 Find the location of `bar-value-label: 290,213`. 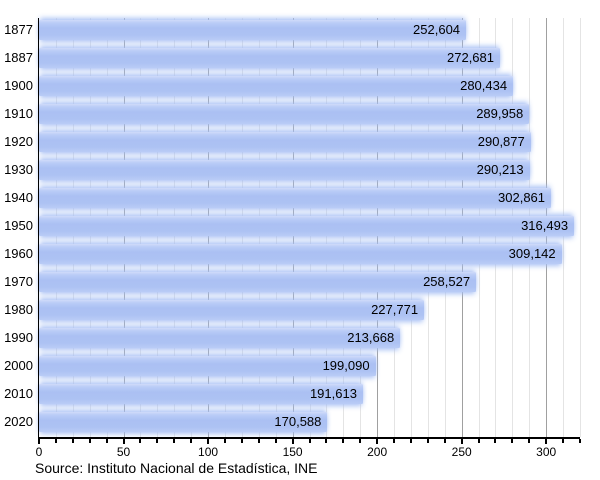

bar-value-label: 290,213 is located at coordinates (500, 169).